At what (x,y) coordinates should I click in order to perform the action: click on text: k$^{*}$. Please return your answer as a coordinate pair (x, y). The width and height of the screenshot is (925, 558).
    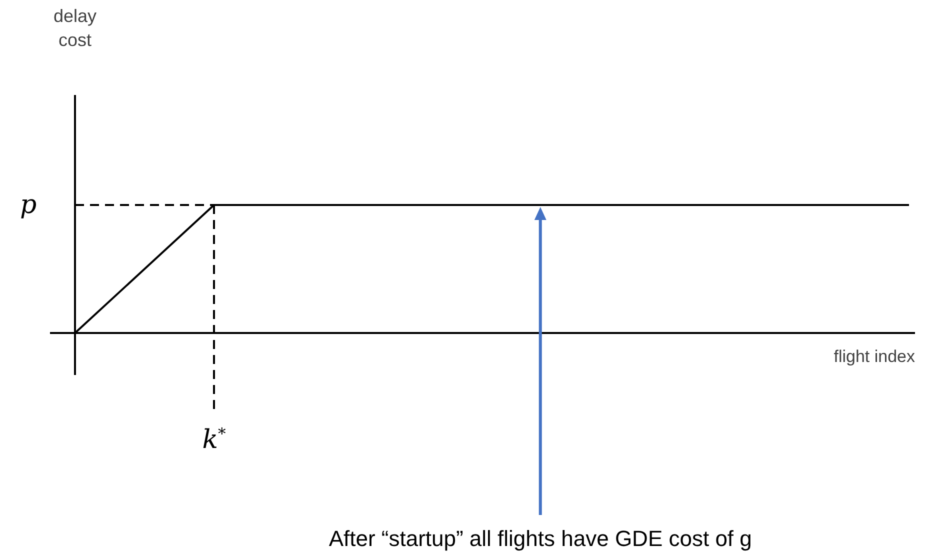
    Looking at the image, I should click on (214, 440).